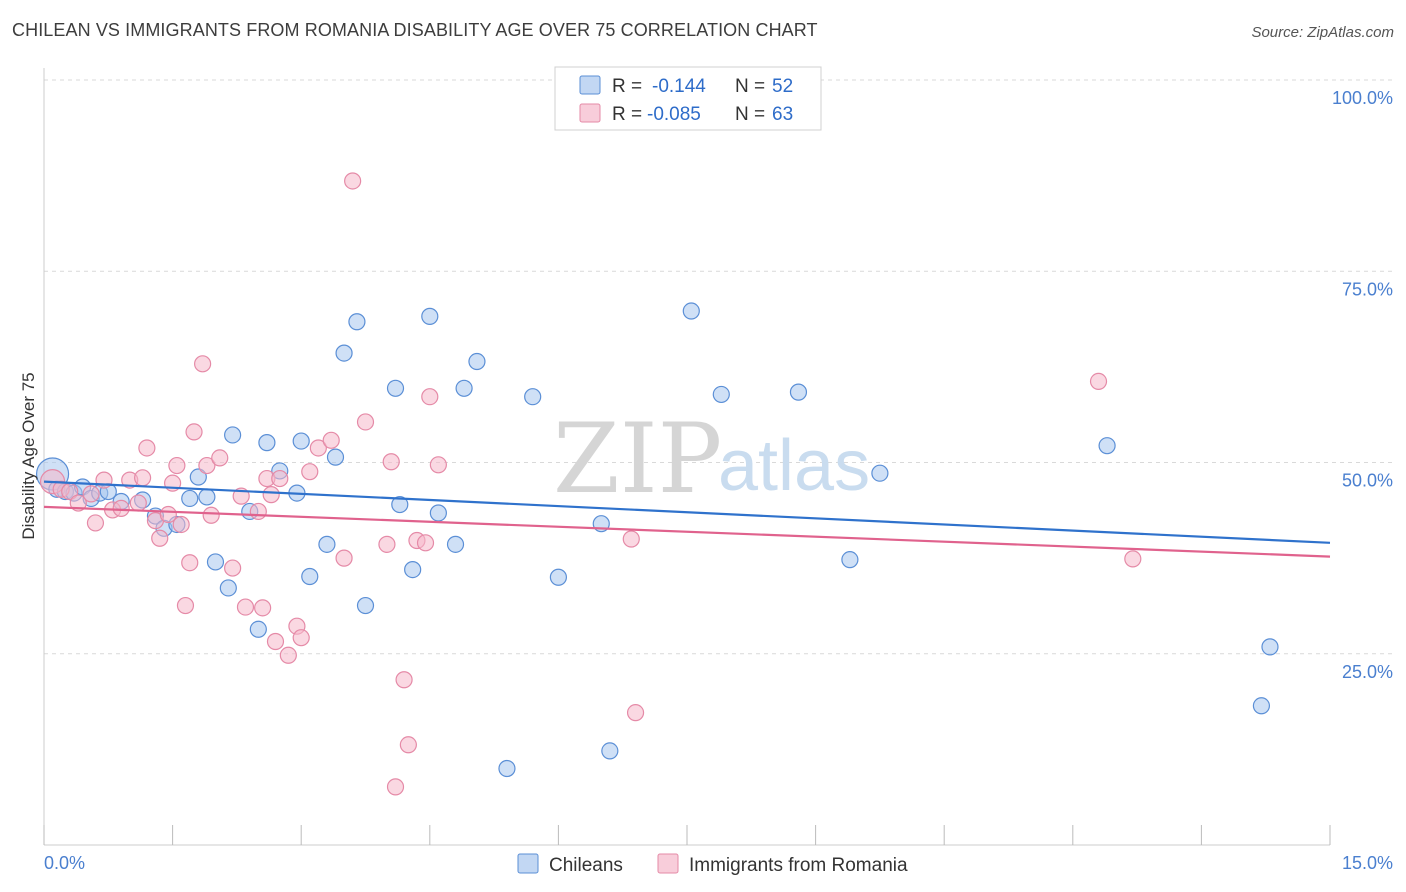  I want to click on y-tick-label: 50.0%, so click(1367, 481).